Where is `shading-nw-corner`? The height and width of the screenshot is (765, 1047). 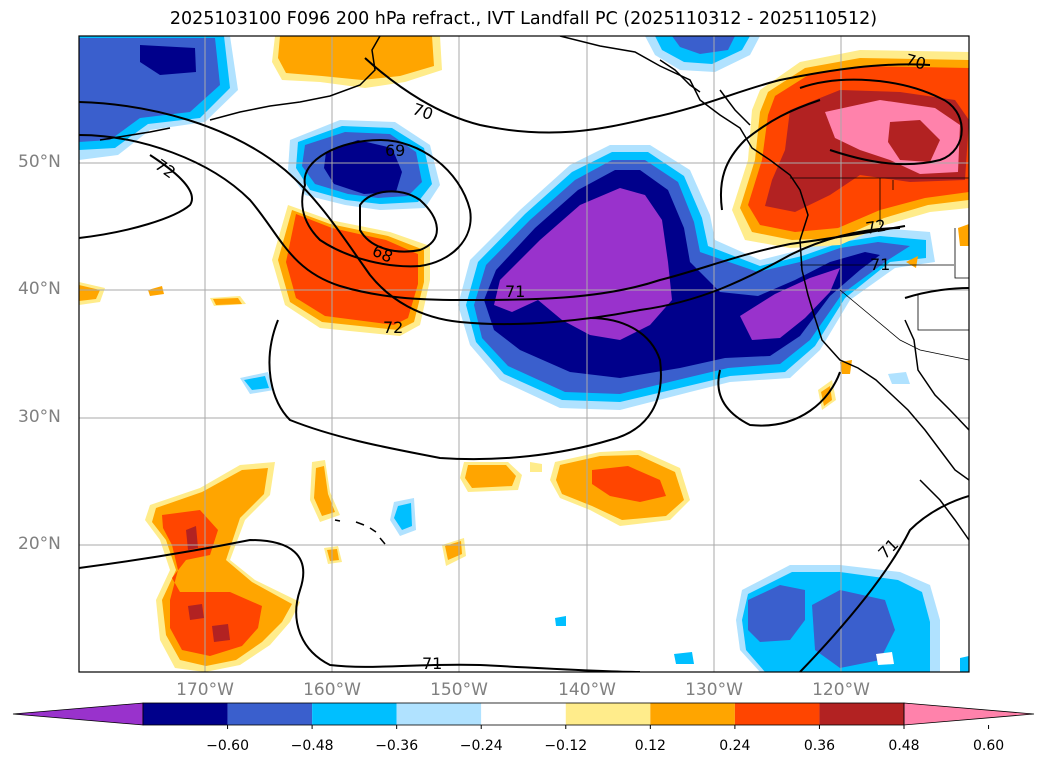
shading-nw-corner is located at coordinates (158, 98).